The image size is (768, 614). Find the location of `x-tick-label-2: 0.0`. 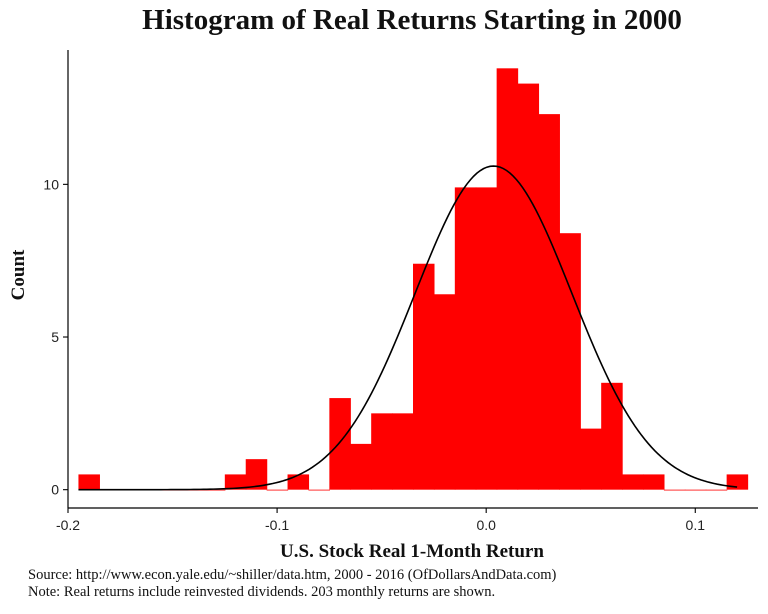

x-tick-label-2: 0.0 is located at coordinates (486, 525).